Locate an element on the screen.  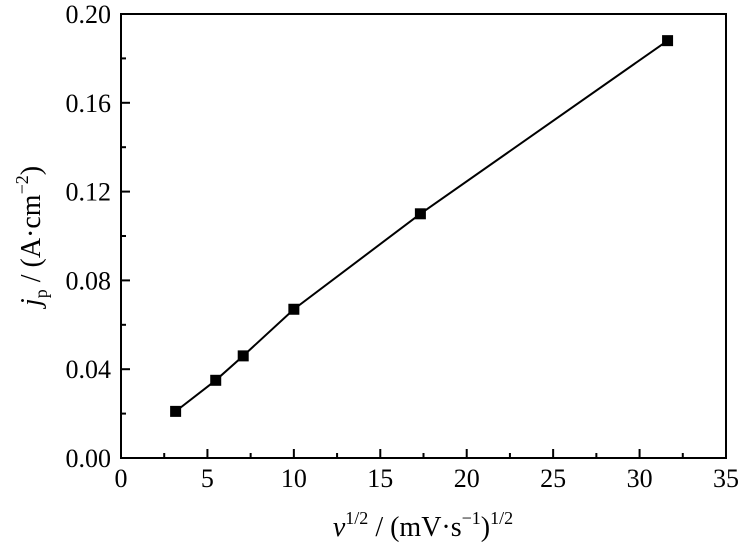
x-tick-label: 20 is located at coordinates (467, 478).